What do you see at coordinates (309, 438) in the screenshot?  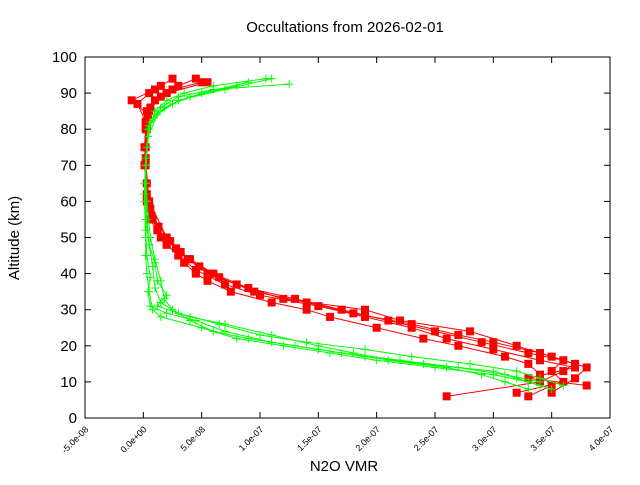 I see `x-tick-label: 1.5e-07` at bounding box center [309, 438].